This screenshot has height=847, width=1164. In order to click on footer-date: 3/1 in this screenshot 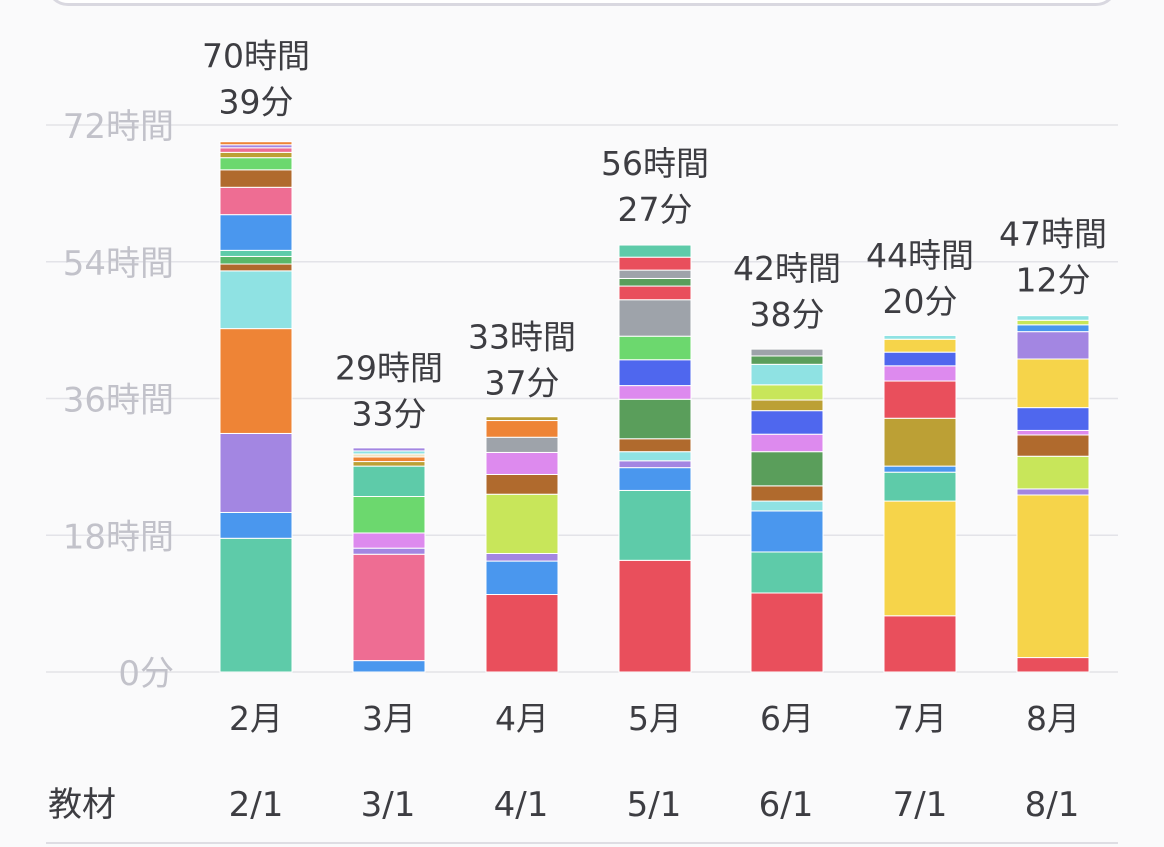, I will do `click(388, 805)`.